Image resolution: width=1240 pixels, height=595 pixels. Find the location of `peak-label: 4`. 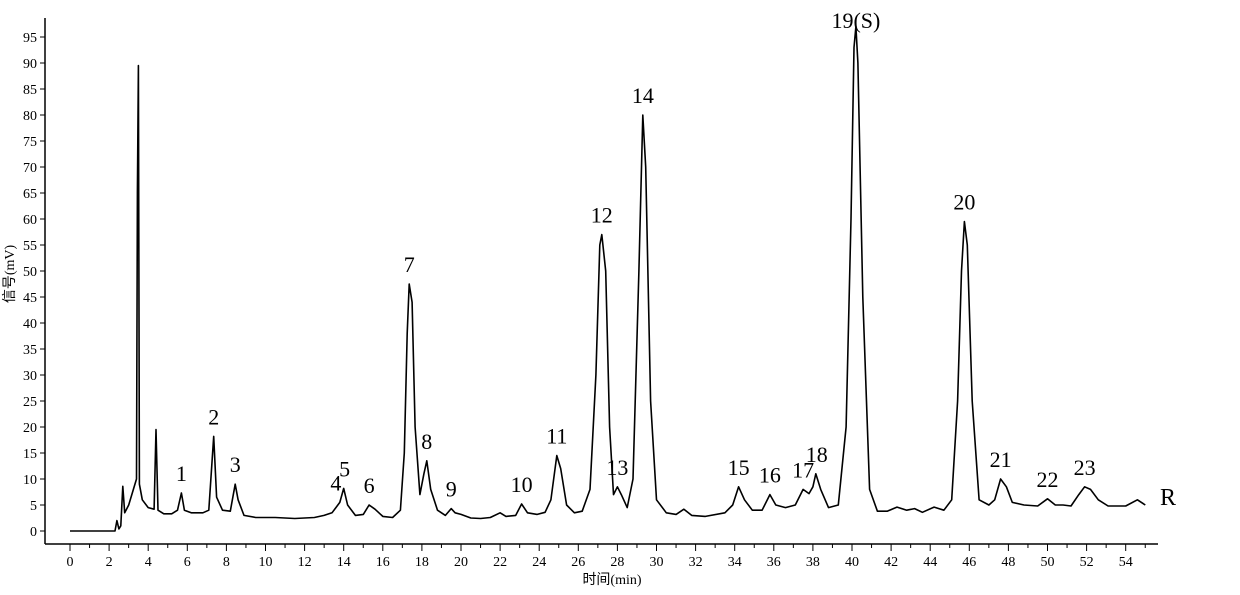

peak-label: 4 is located at coordinates (335, 482).